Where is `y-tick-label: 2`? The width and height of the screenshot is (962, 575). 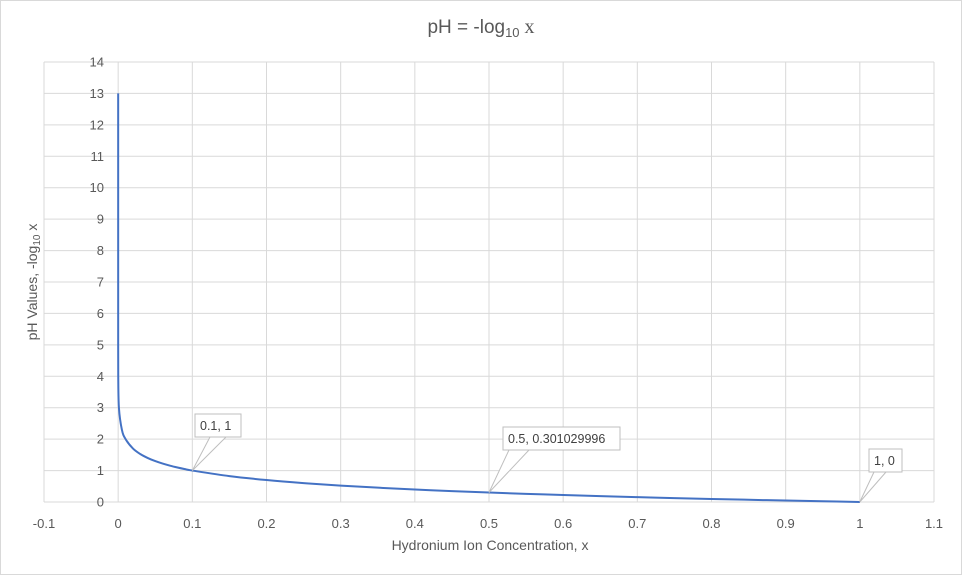
y-tick-label: 2 is located at coordinates (100, 439).